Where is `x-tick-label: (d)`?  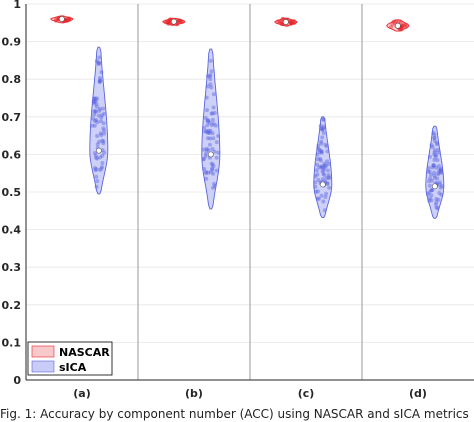 x-tick-label: (d) is located at coordinates (418, 393).